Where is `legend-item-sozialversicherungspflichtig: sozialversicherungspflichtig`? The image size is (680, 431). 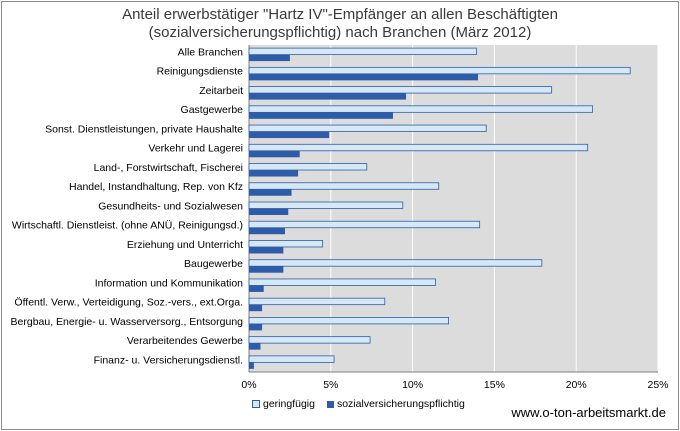 legend-item-sozialversicherungspflichtig: sozialversicherungspflichtig is located at coordinates (395, 404).